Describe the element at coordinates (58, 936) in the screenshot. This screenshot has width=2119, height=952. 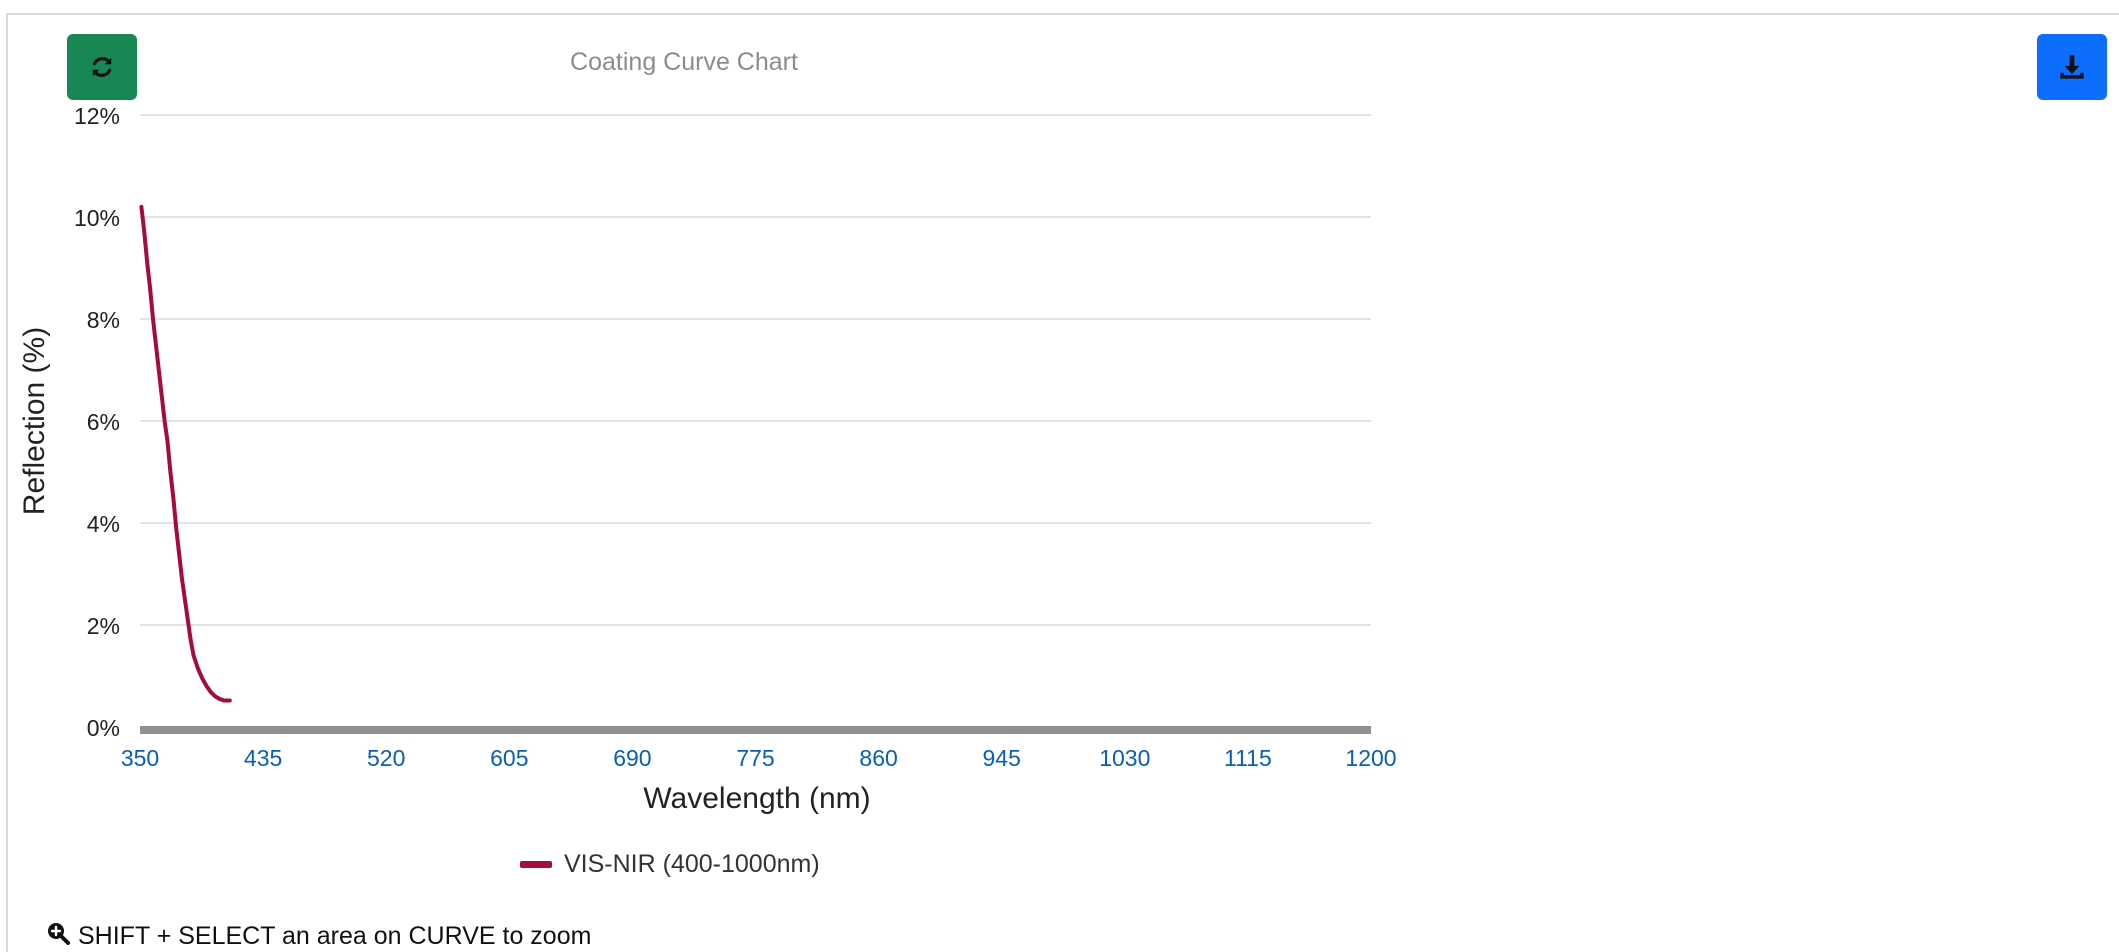
I see `zoom-in-icon` at that location.